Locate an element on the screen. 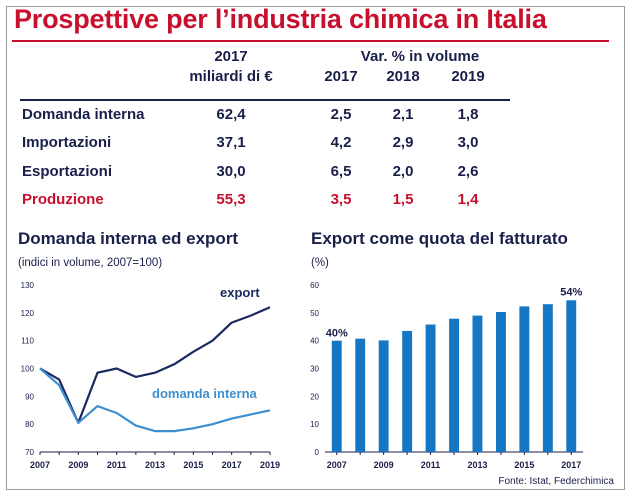  table-header-year-2017: 2017 is located at coordinates (341, 76).